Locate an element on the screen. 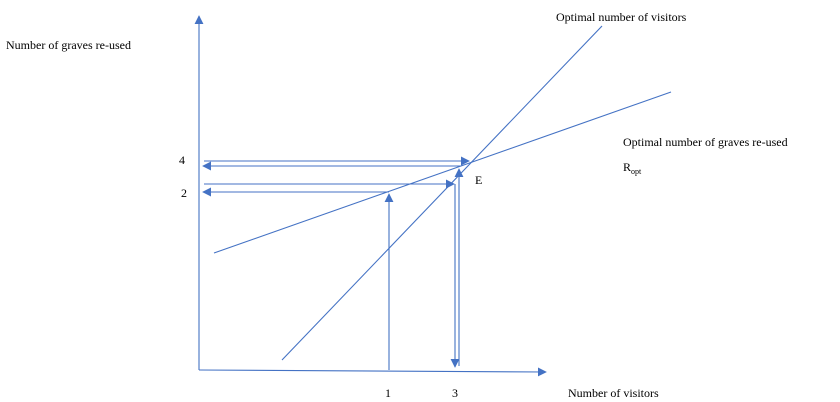 The image size is (840, 402). x-tick-3: 3 is located at coordinates (455, 393).